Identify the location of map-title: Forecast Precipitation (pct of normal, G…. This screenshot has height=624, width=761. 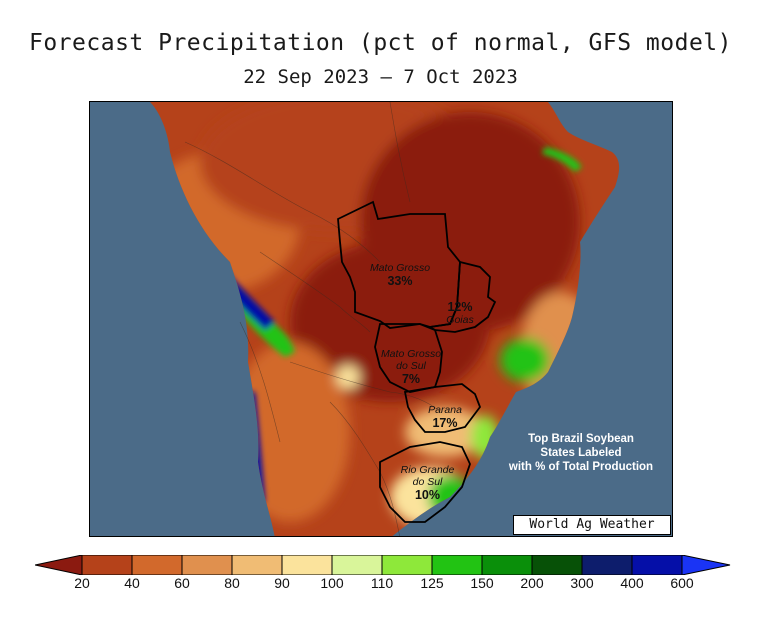
(380, 43).